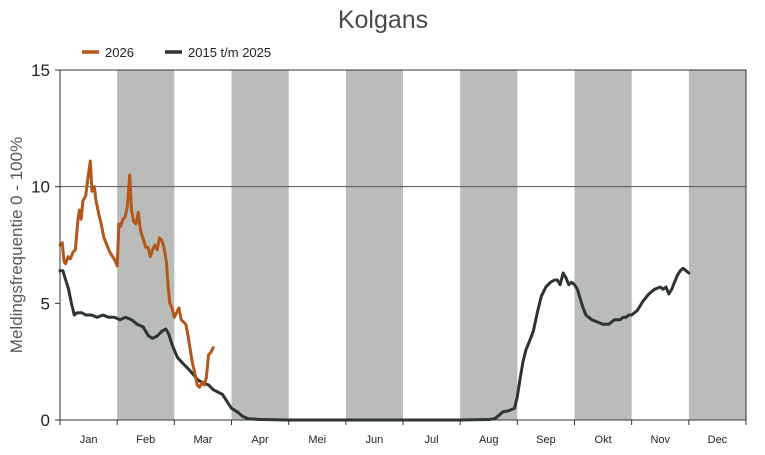  What do you see at coordinates (603, 245) in the screenshot?
I see `month-band-okt` at bounding box center [603, 245].